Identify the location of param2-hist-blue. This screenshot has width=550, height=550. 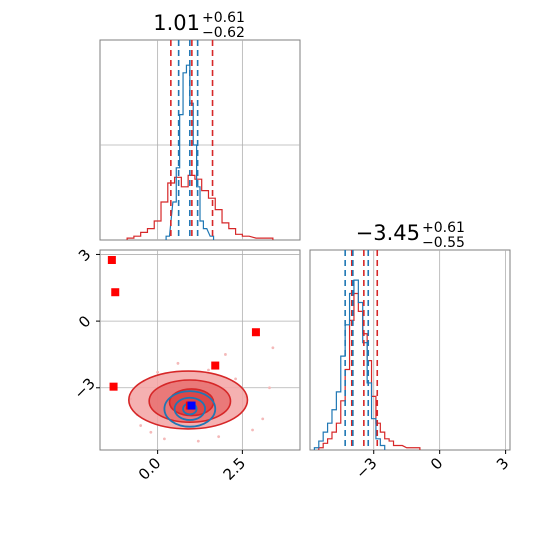
(349, 364).